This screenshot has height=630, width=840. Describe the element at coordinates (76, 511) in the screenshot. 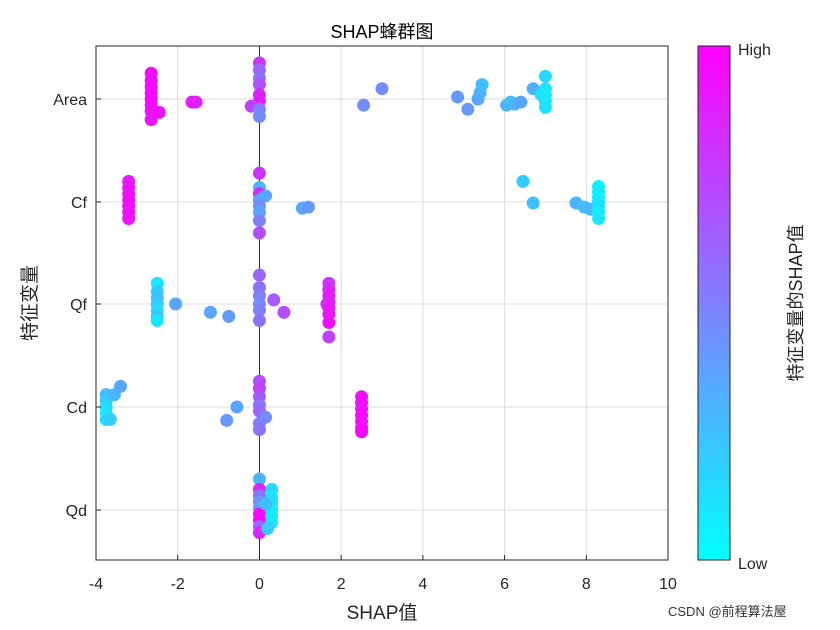

I see `y-tick-label: Qd` at that location.